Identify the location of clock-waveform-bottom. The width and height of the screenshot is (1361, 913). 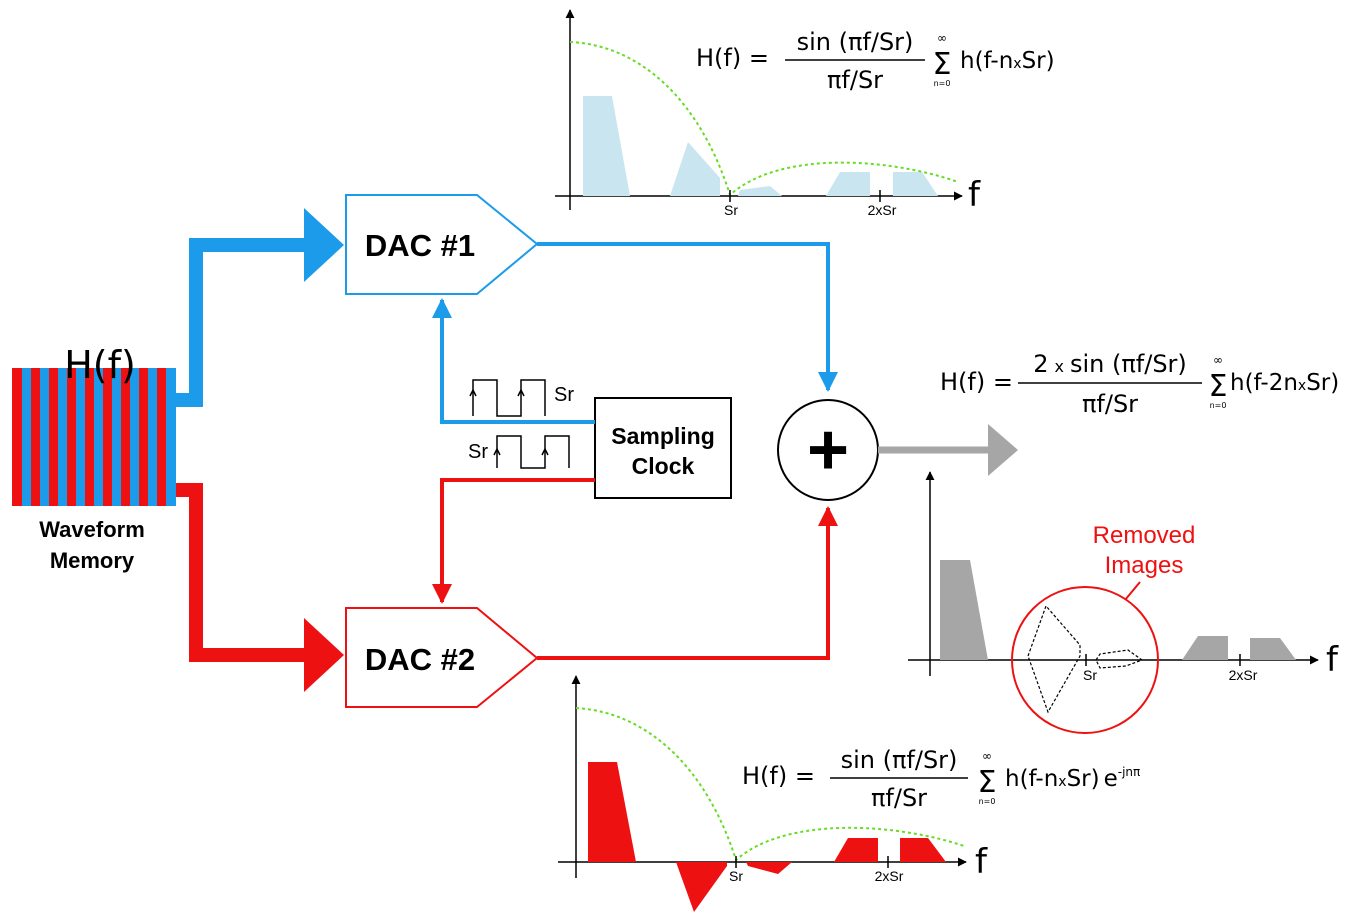
(531, 452).